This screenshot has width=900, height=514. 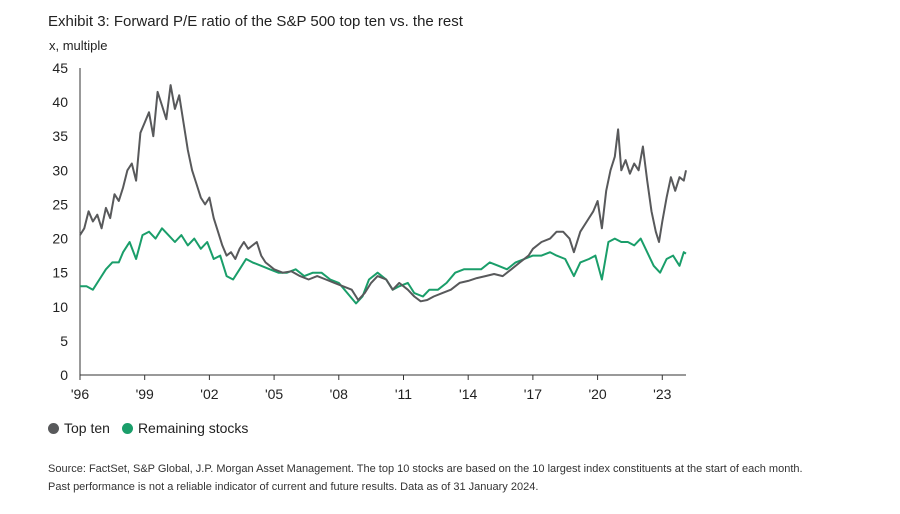 What do you see at coordinates (145, 394) in the screenshot?
I see `x-tick-label-1: '99` at bounding box center [145, 394].